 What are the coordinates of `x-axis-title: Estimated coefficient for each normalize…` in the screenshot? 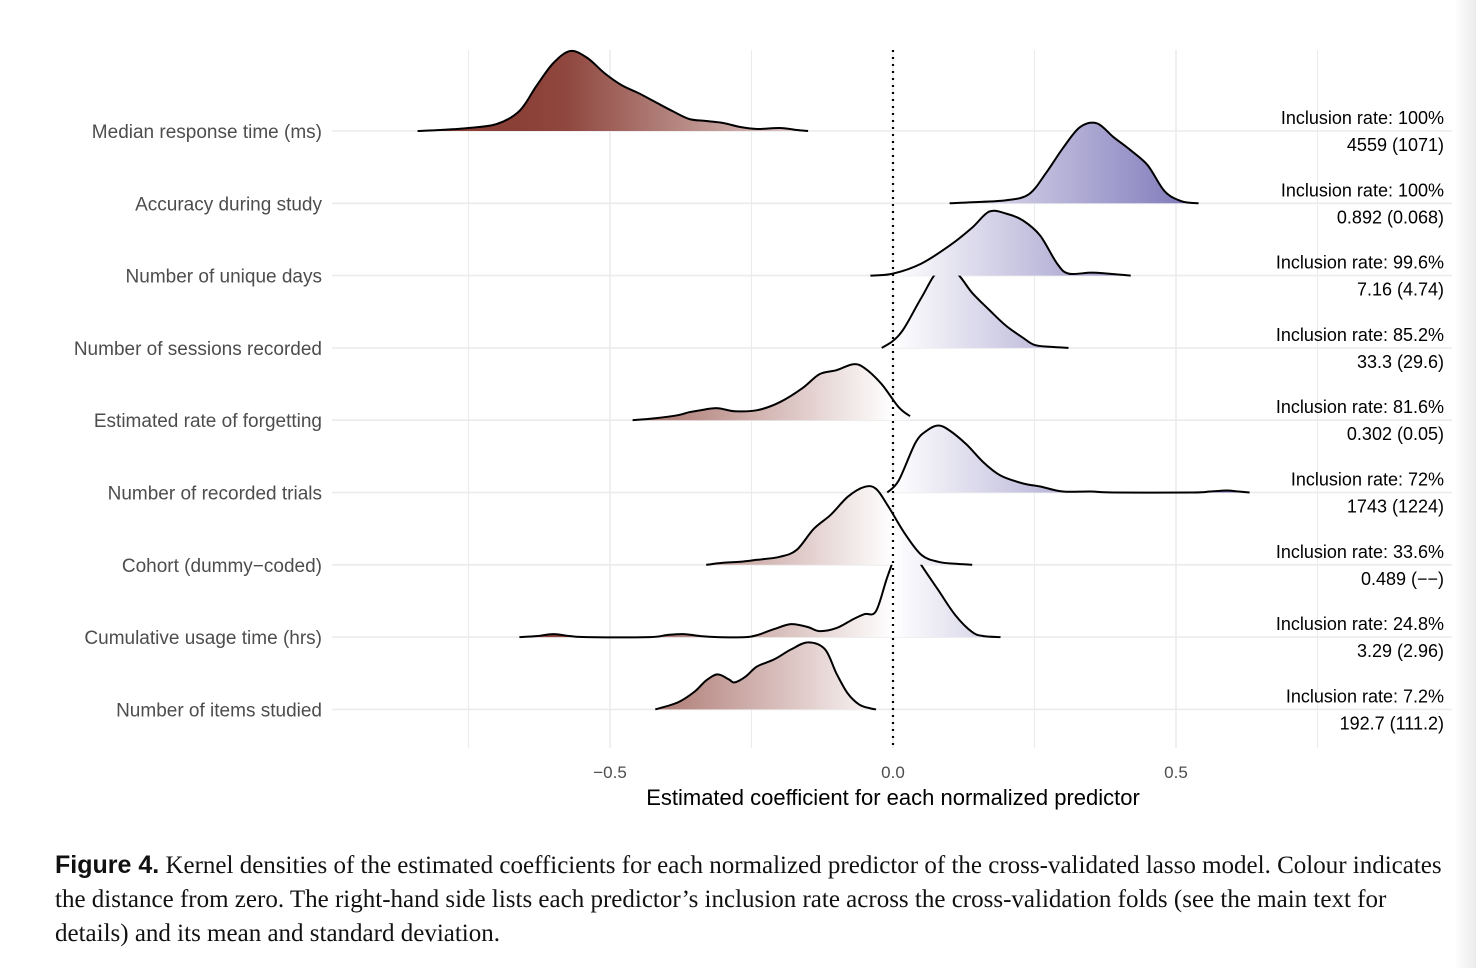 It's located at (893, 797).